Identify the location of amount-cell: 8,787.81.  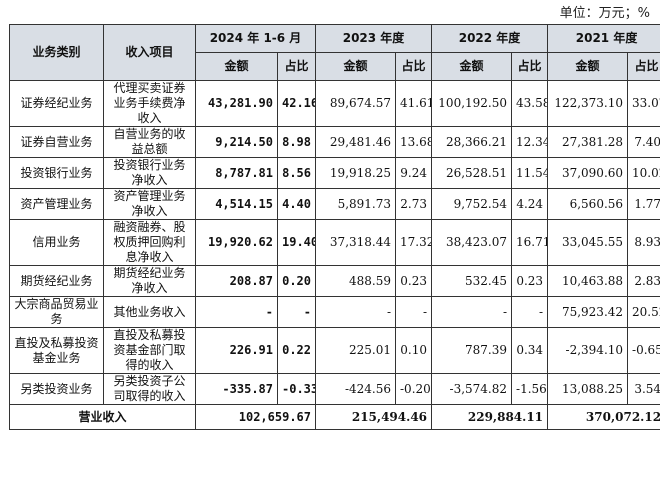
(236, 173).